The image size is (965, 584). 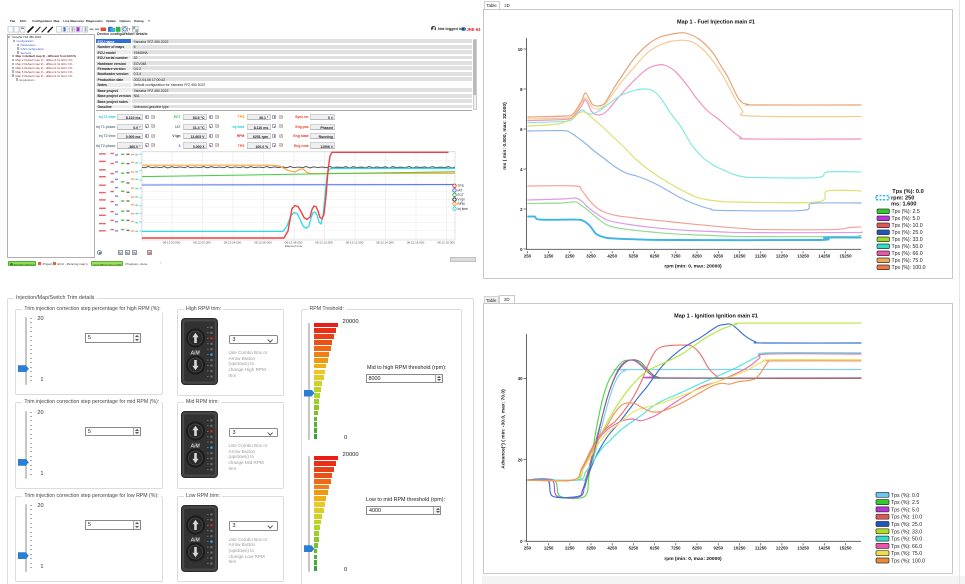 I want to click on svg-text: Map 1 - Fuel Injection main #1, so click(x=716, y=23).